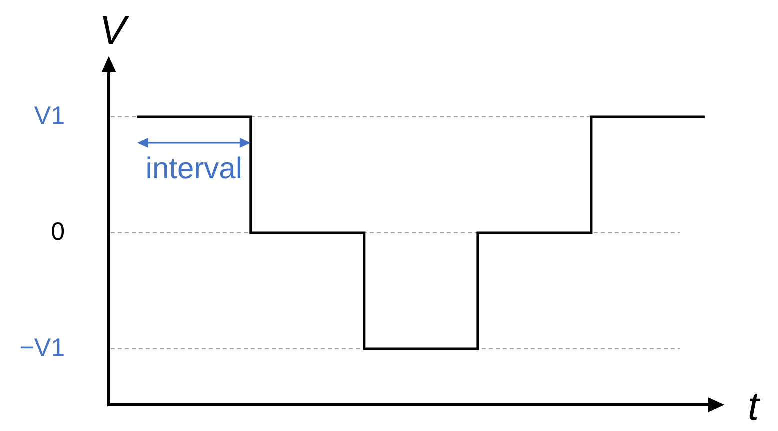  I want to click on x-axis-title: t, so click(754, 407).